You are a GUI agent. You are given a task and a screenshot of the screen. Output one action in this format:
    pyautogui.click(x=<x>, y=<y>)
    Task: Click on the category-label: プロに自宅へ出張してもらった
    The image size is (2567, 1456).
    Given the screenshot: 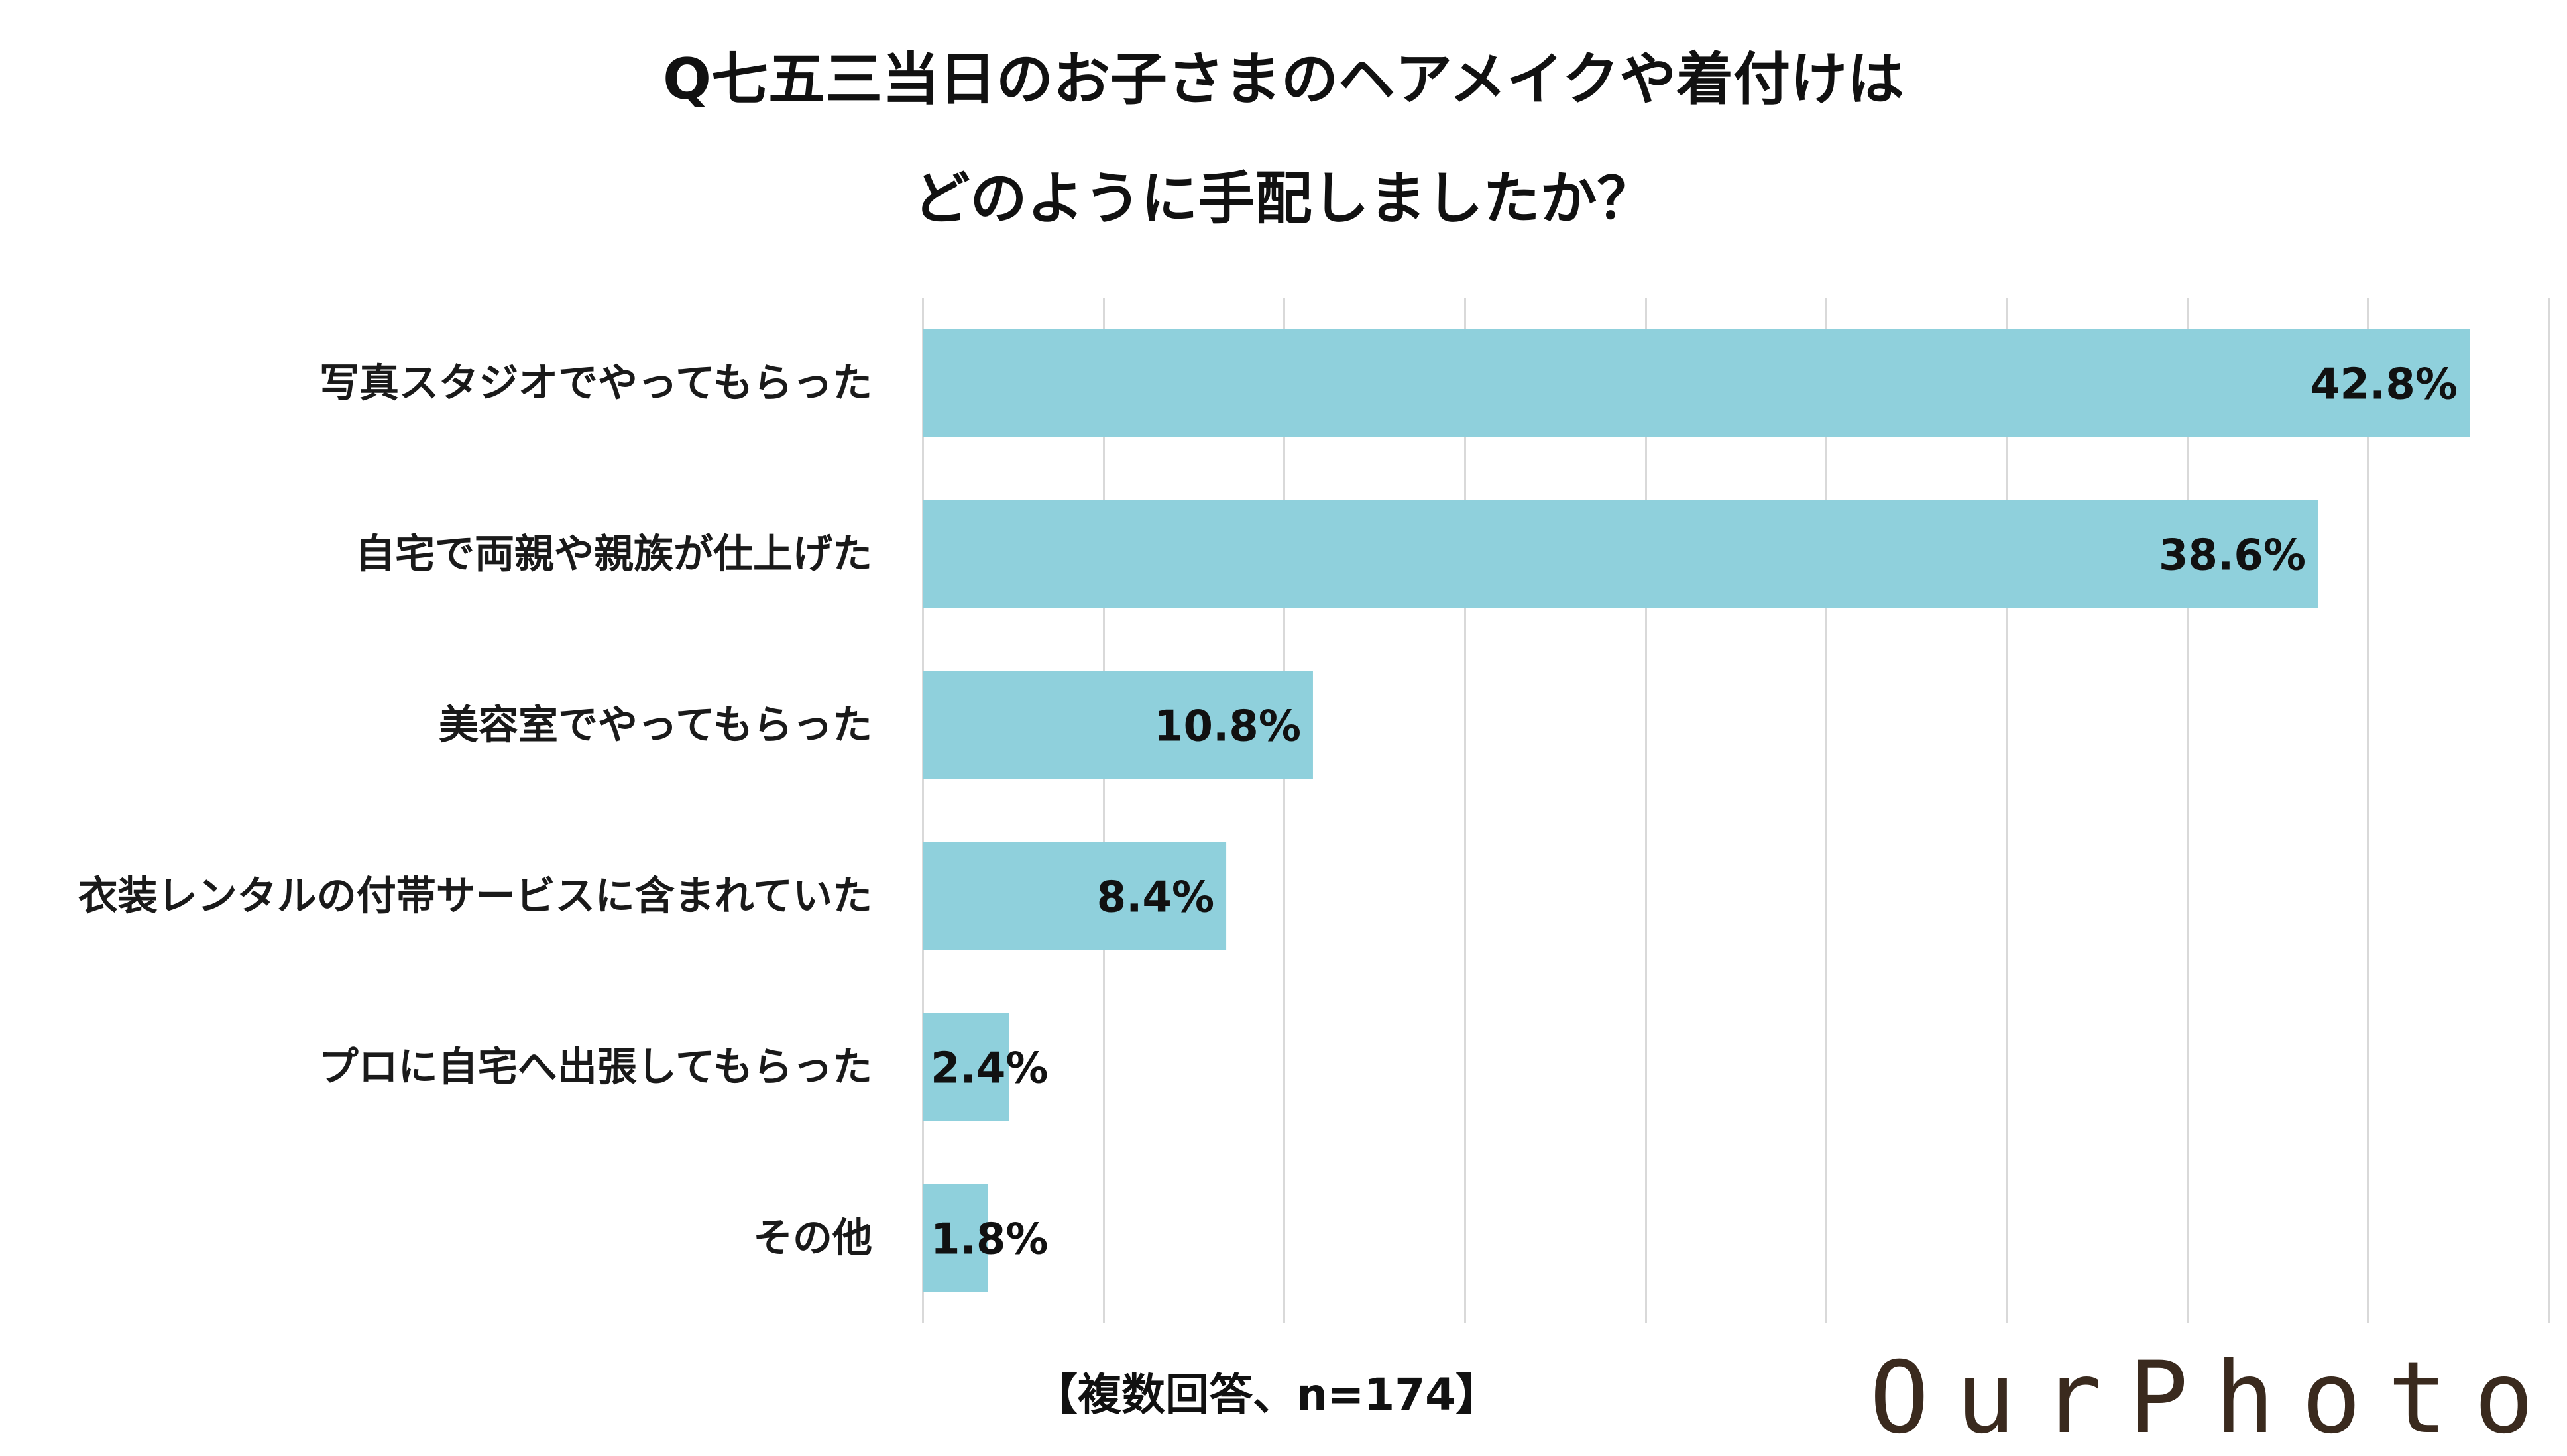 What is the action you would take?
    pyautogui.click(x=595, y=1067)
    